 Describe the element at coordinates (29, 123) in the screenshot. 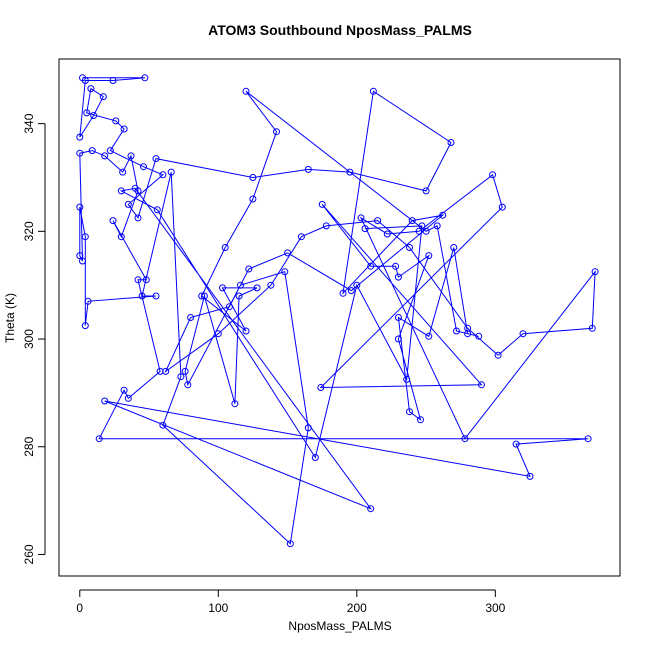

I see `y-tick-label: 340` at that location.